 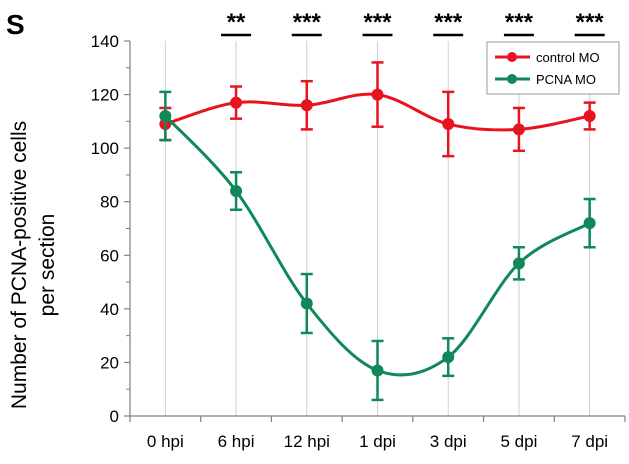 I want to click on significance-label-5: ***, so click(x=519, y=22).